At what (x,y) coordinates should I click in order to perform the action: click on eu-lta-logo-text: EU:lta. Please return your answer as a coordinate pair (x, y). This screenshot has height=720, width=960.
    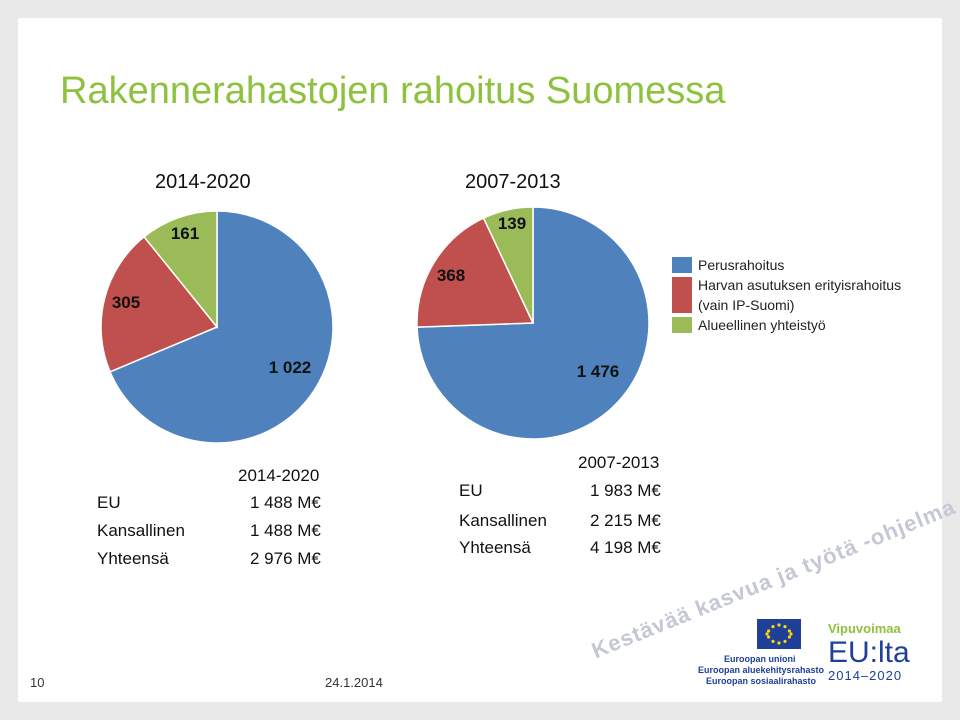
    Looking at the image, I should click on (869, 652).